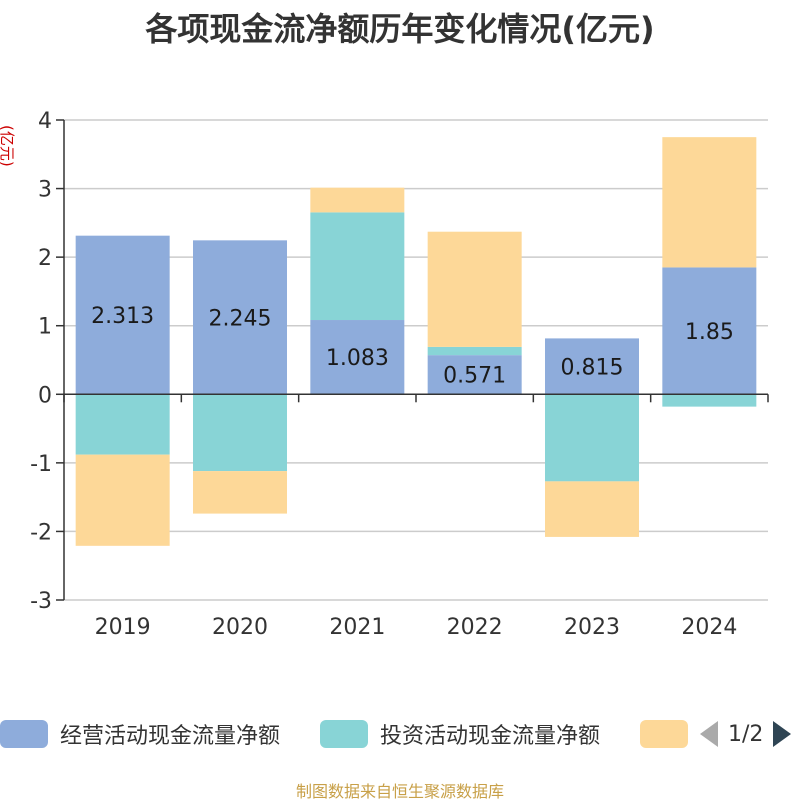 The width and height of the screenshot is (800, 802). I want to click on legend: 经营活动现金流量净额 投资活动现金流量净额 1/2, so click(400, 734).